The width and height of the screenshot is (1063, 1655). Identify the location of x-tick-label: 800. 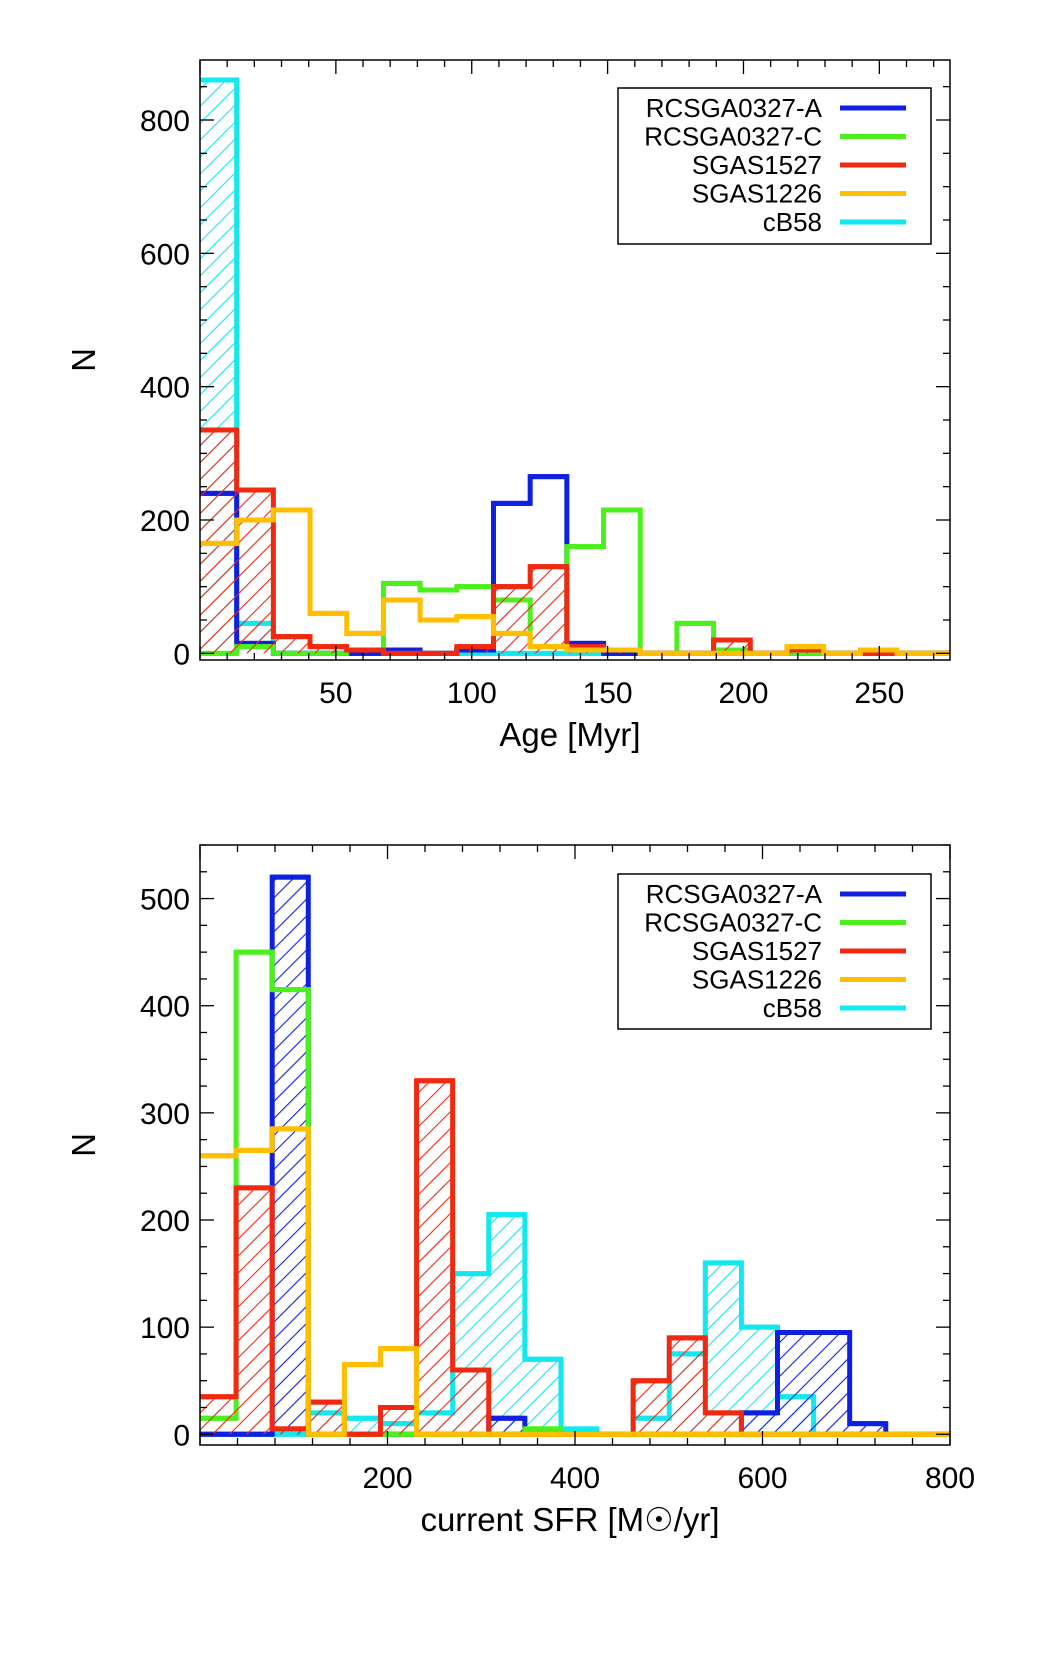
(950, 1478).